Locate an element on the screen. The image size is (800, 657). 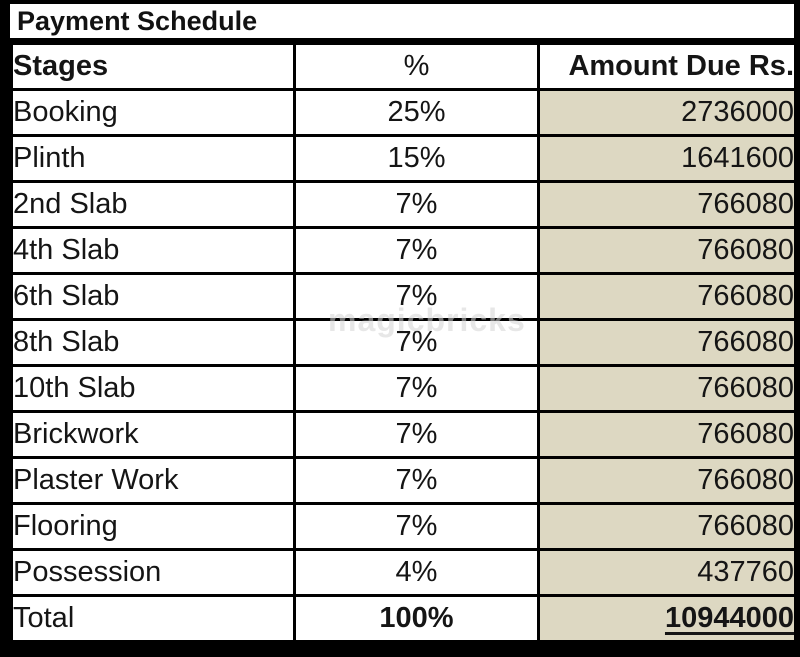
table-header-row: Stages % Amount Due Rs. is located at coordinates (403, 66).